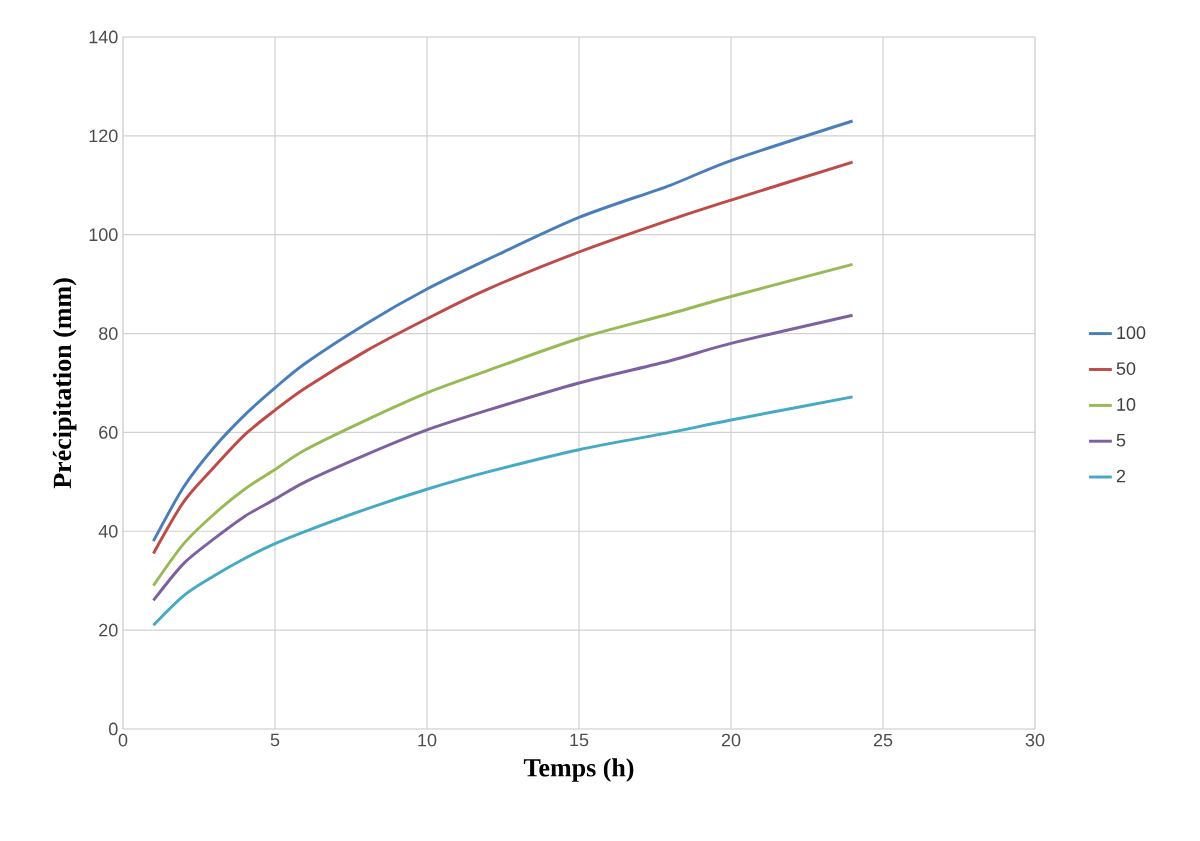  What do you see at coordinates (275, 740) in the screenshot?
I see `x-tick-label: 5` at bounding box center [275, 740].